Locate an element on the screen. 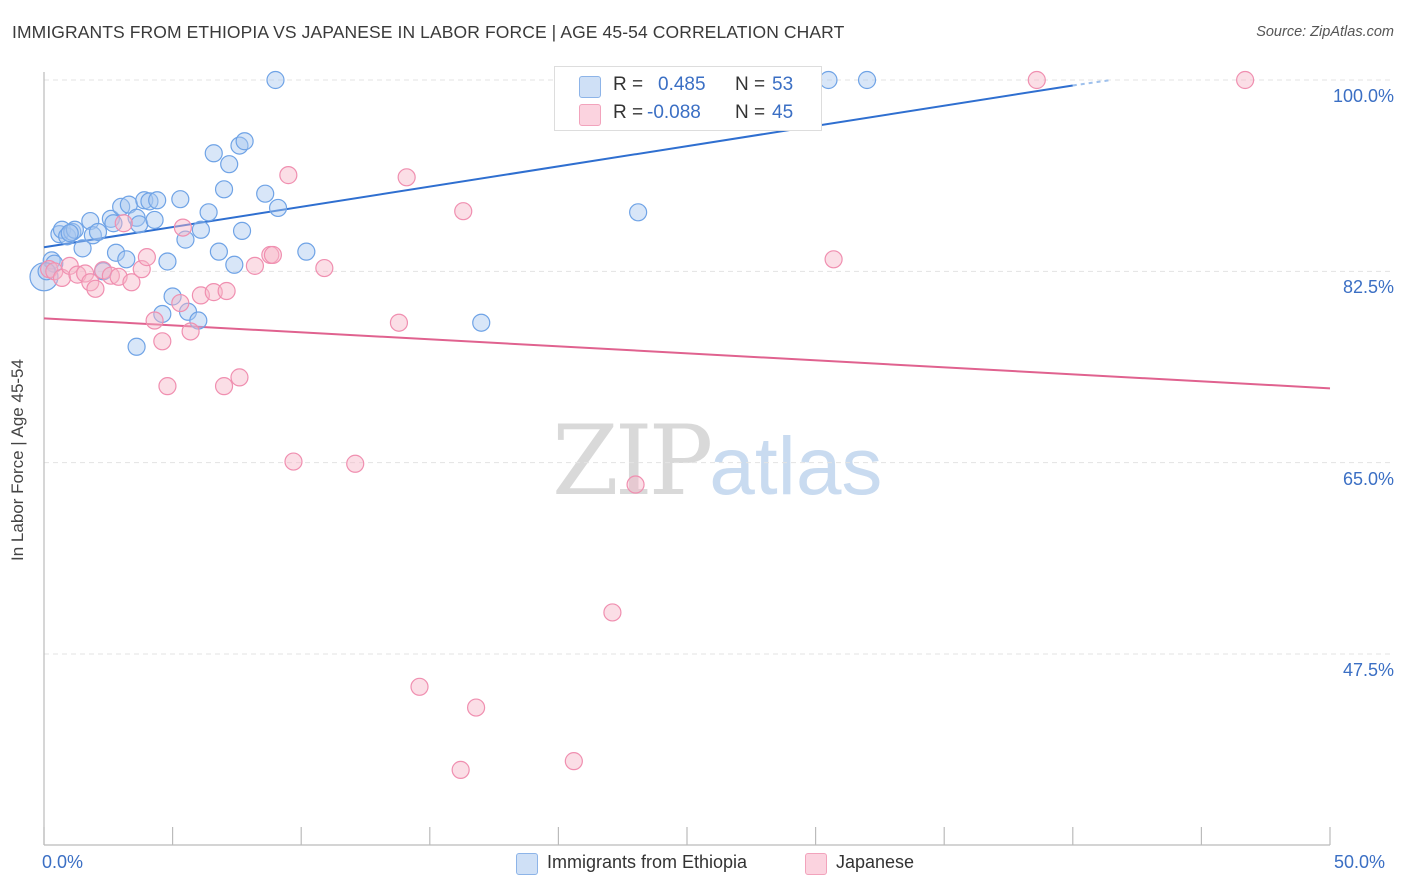 The width and height of the screenshot is (1406, 892). y-tick-label: 100.0% is located at coordinates (1363, 96).